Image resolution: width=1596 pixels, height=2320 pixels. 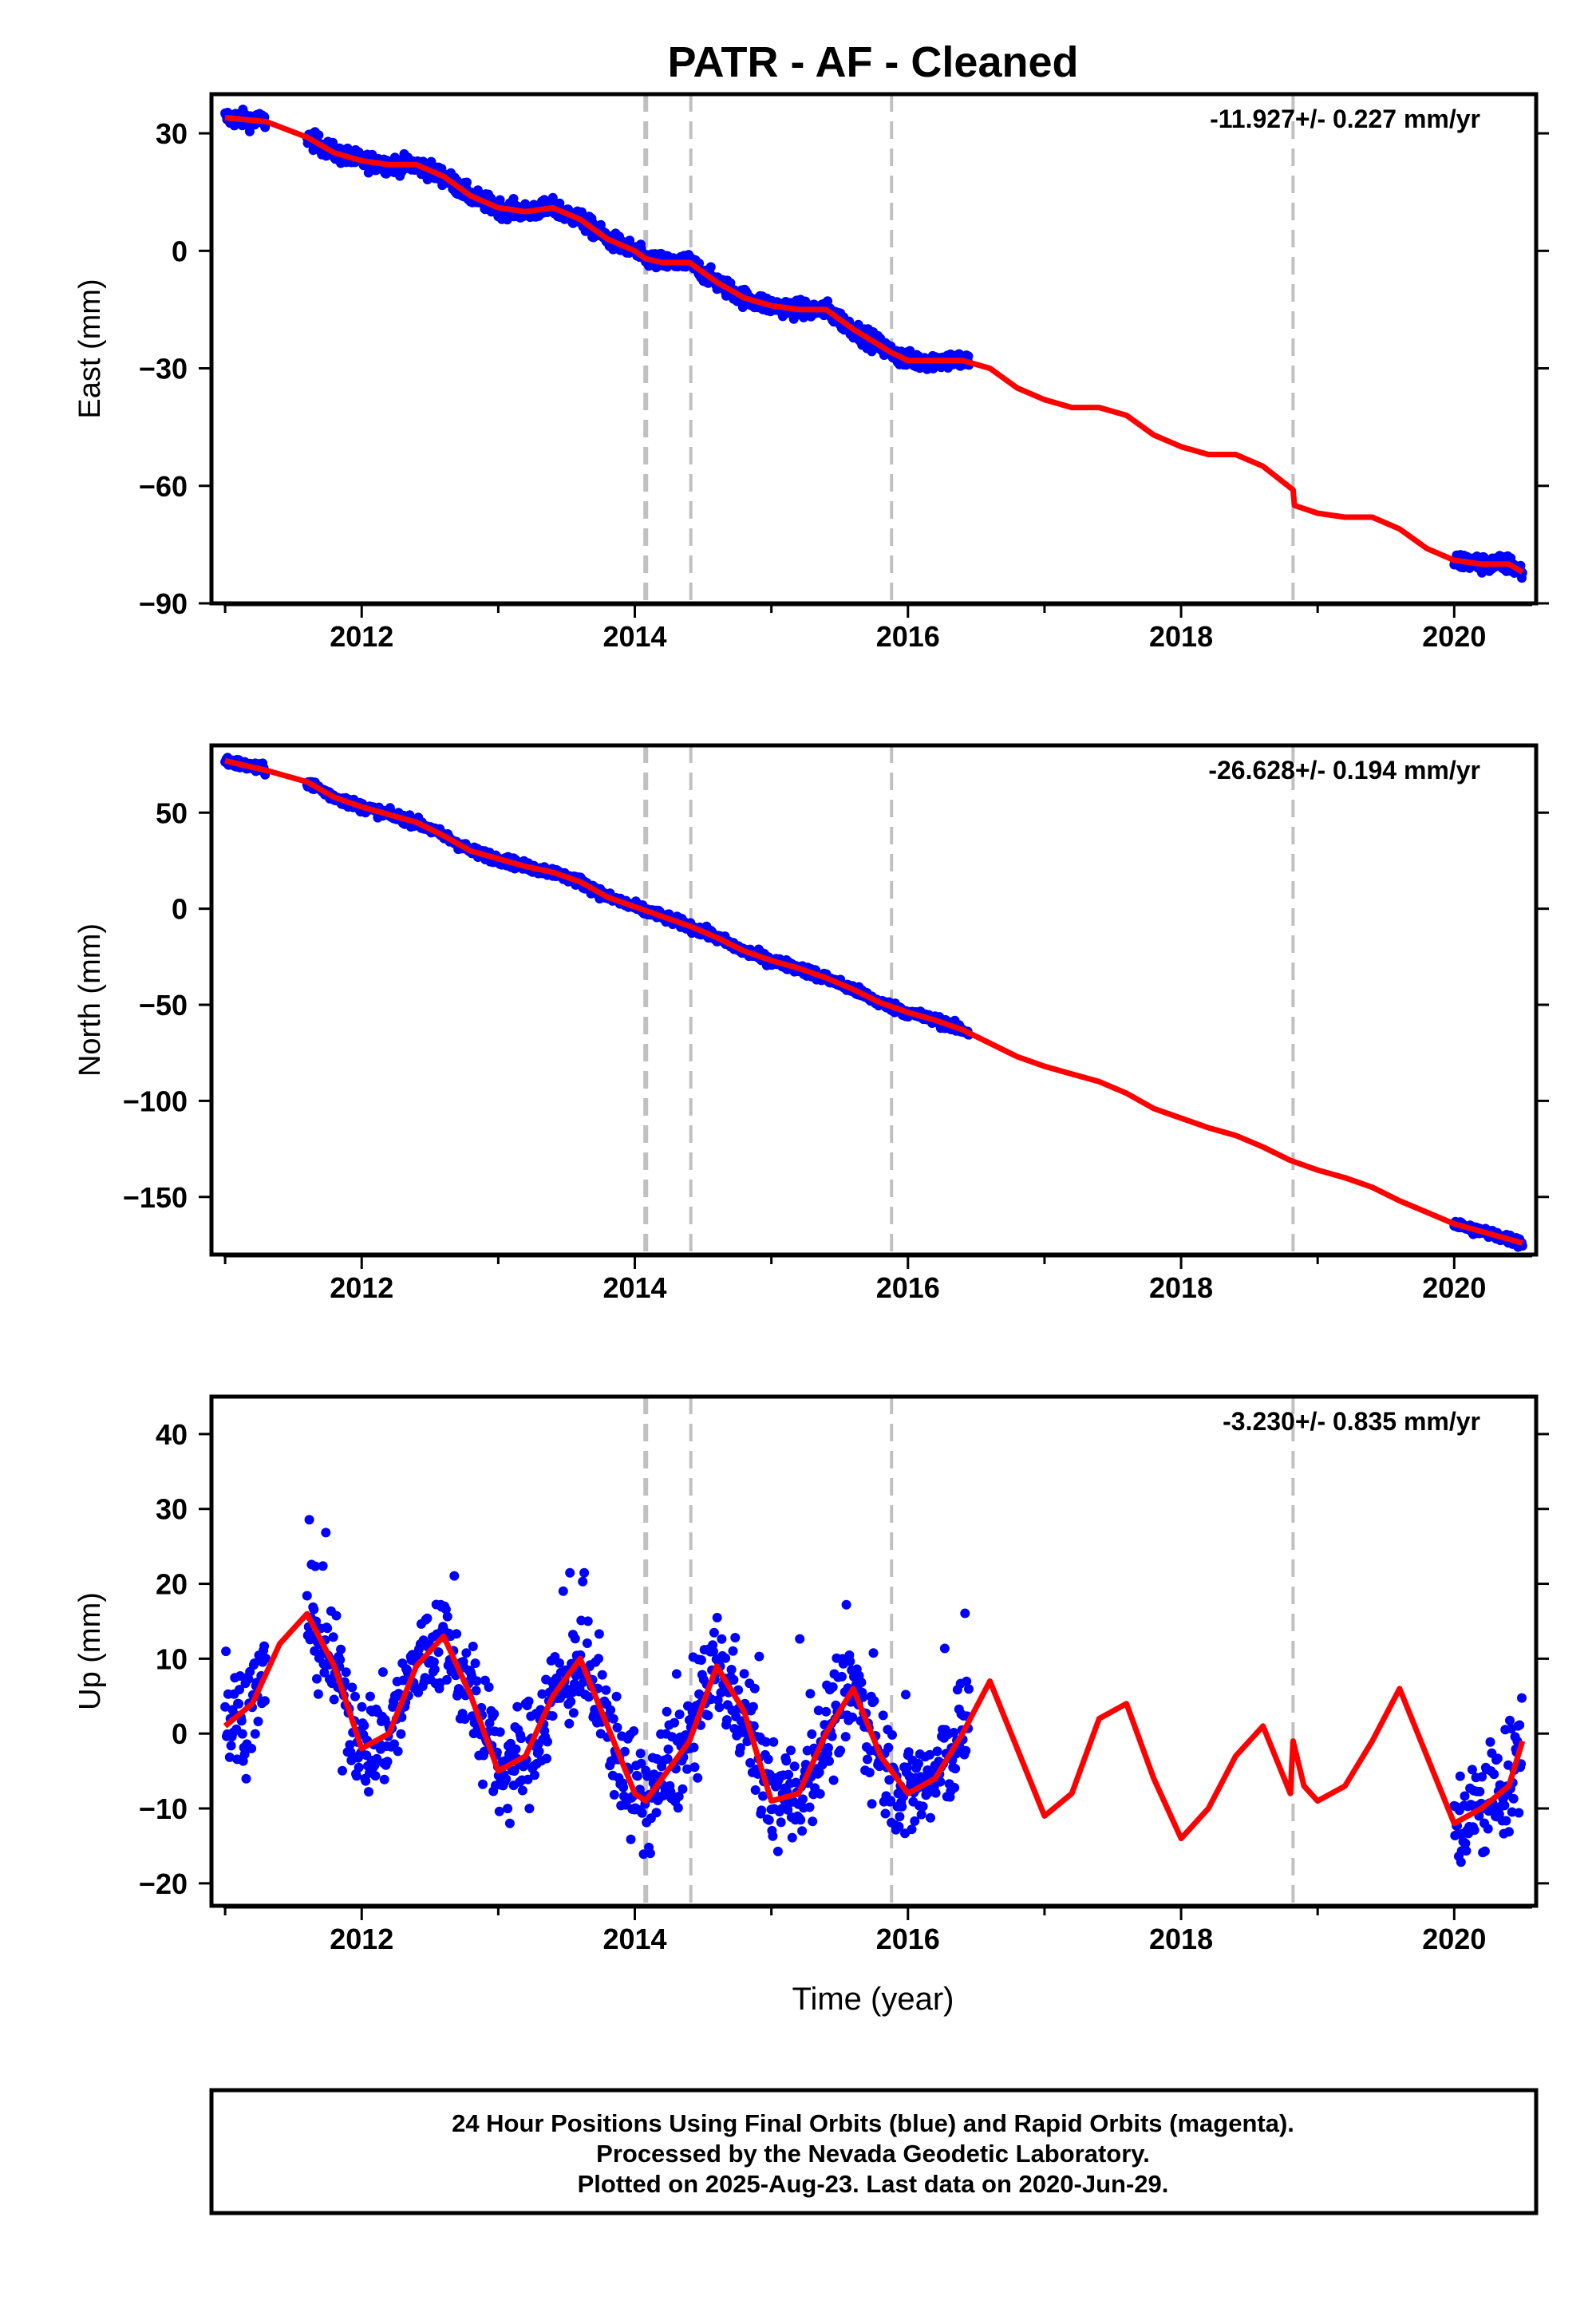 What do you see at coordinates (1345, 119) in the screenshot?
I see `east-rate-label: -11.927+/- 0.227 mm/yr` at bounding box center [1345, 119].